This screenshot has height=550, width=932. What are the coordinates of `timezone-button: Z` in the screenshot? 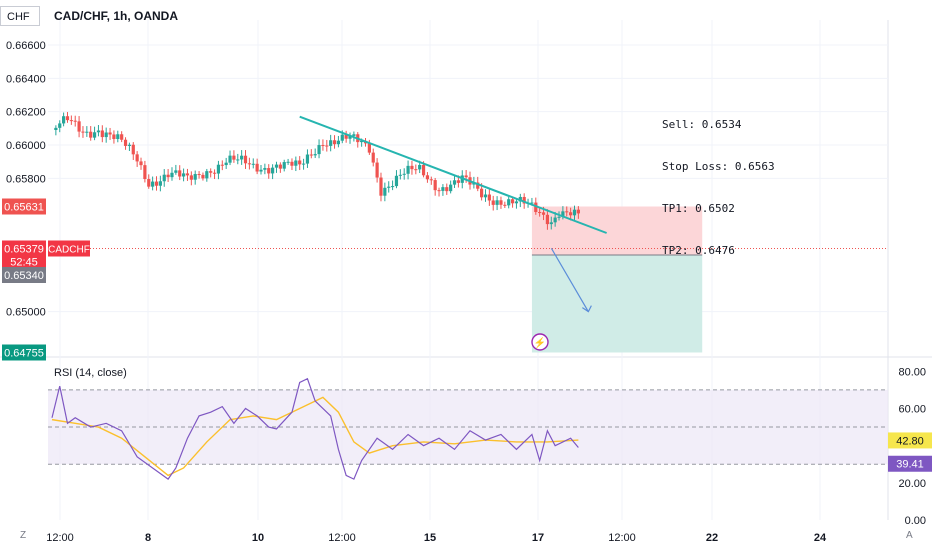 It's located at (23, 535).